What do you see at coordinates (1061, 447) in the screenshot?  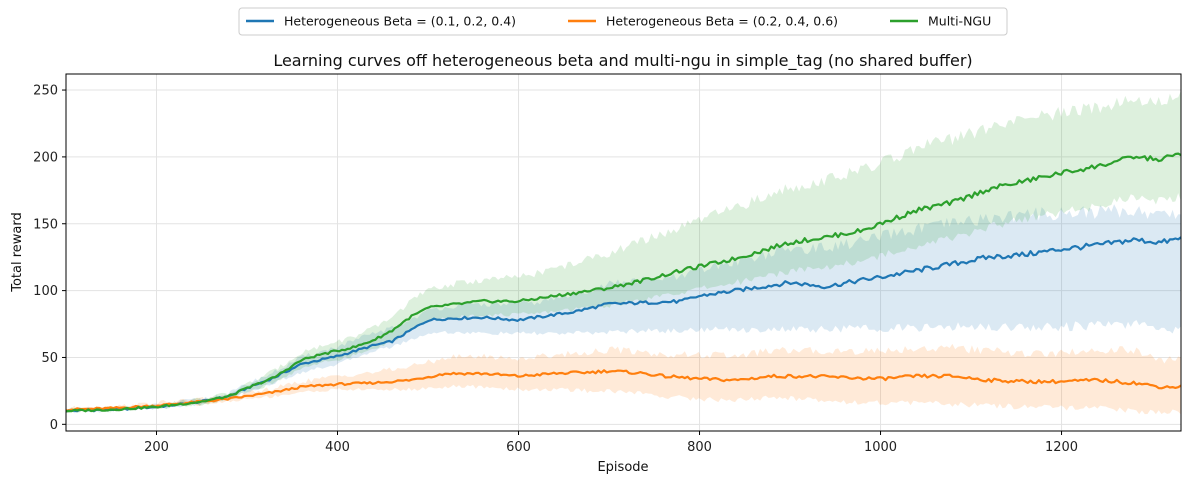 I see `x-tick-label: 1200` at bounding box center [1061, 447].